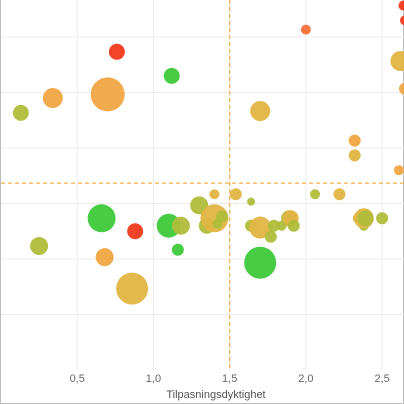 The width and height of the screenshot is (404, 404). I want to click on x-tick-label-2: 1,5, so click(229, 379).